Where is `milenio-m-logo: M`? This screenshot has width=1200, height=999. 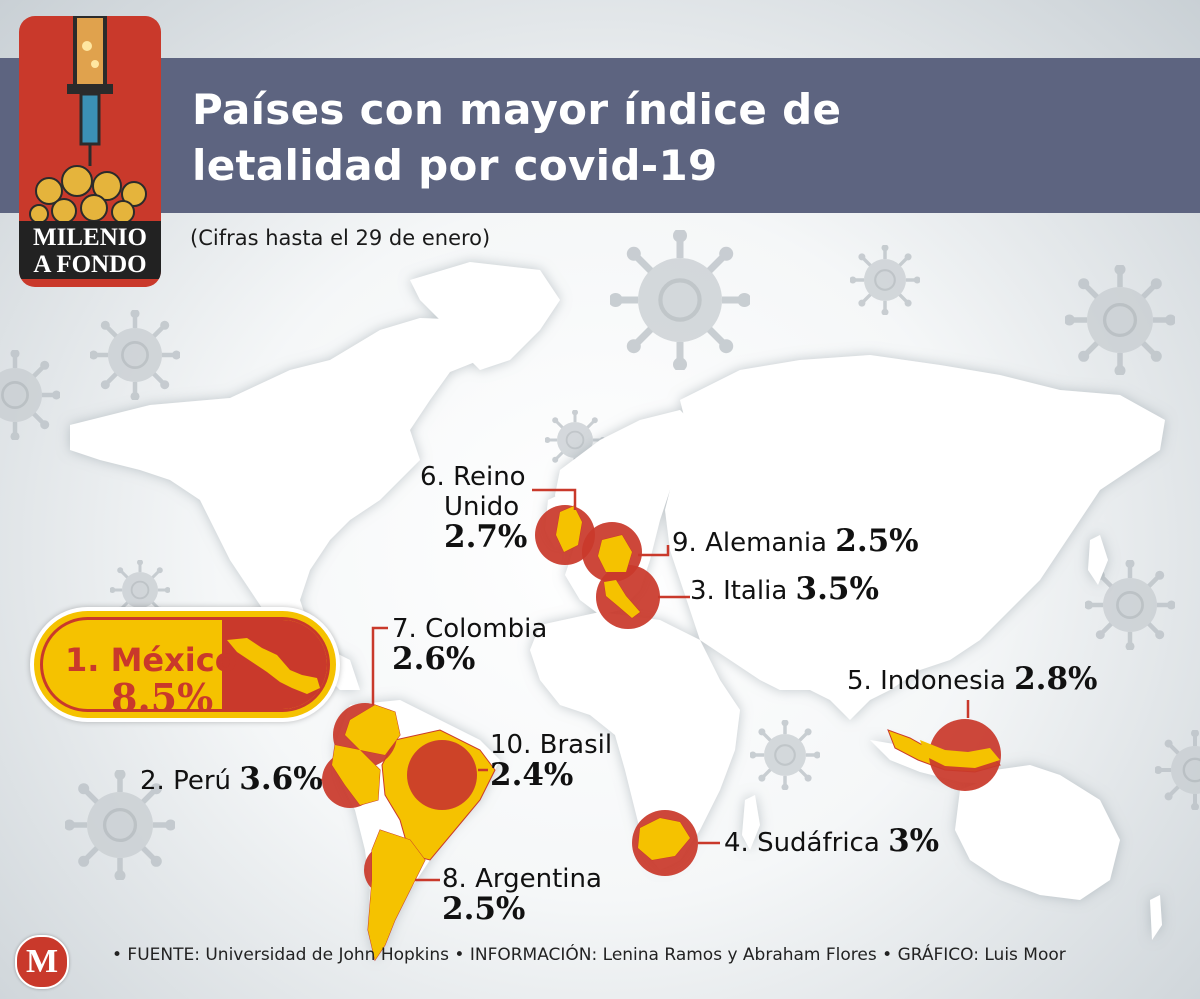
milenio-m-logo: M is located at coordinates (42, 962).